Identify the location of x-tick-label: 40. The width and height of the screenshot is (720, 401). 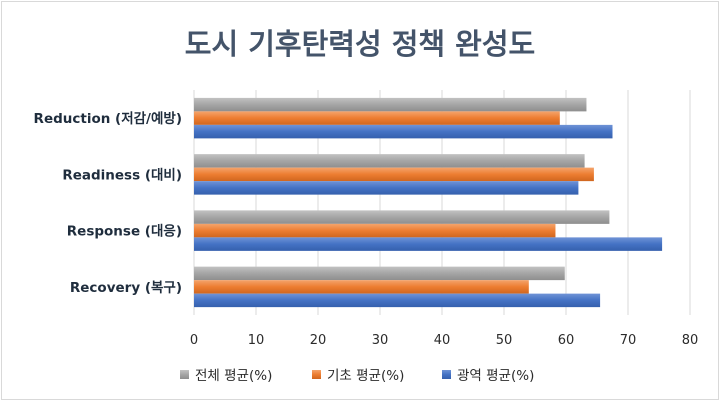
(442, 340).